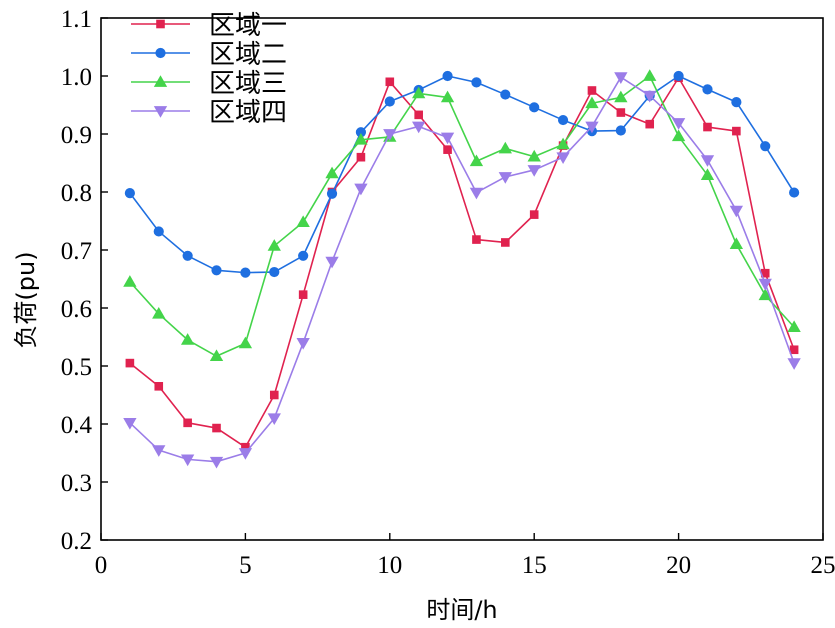 The width and height of the screenshot is (835, 628). What do you see at coordinates (678, 565) in the screenshot?
I see `x-tick-label: 20` at bounding box center [678, 565].